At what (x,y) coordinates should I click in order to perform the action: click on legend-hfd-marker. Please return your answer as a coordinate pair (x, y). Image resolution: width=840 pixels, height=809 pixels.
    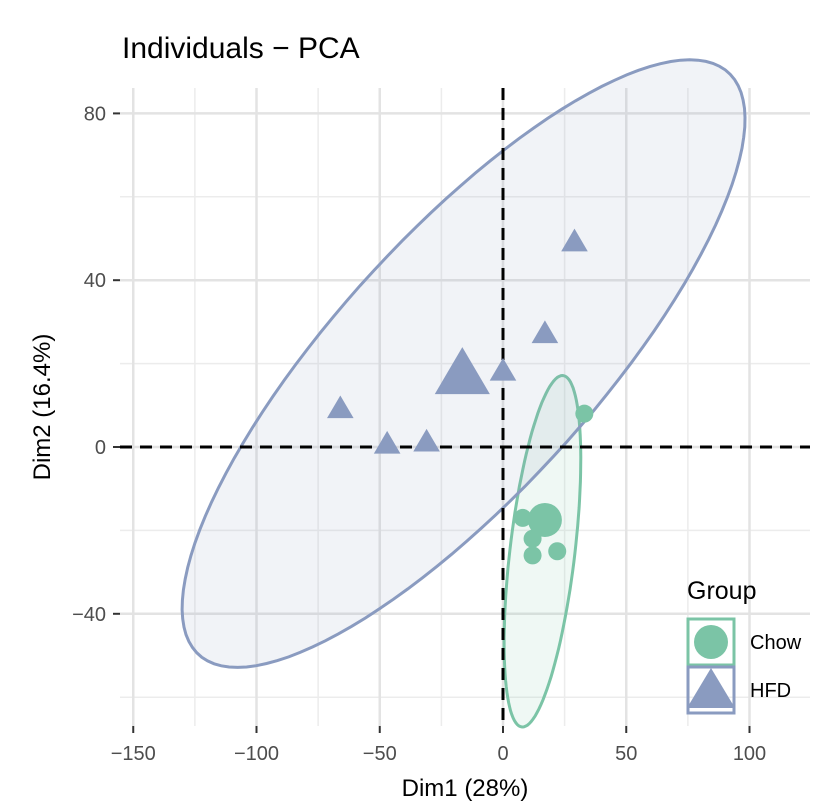
    Looking at the image, I should click on (711, 688).